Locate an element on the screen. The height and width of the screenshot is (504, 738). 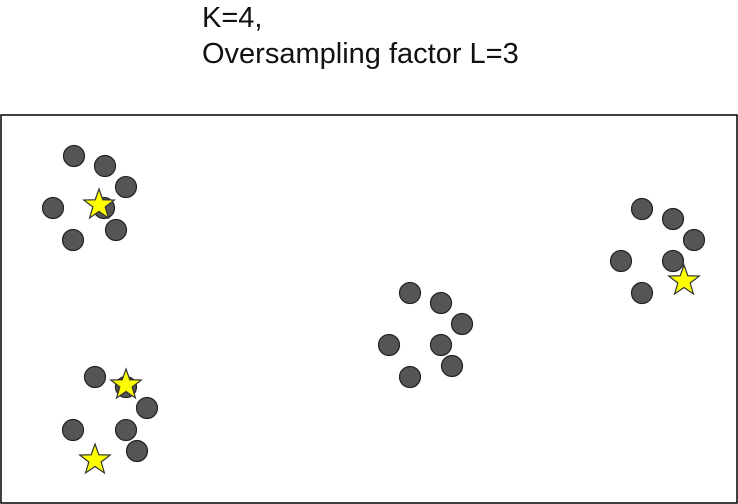
center-star-icon-top-left is located at coordinates (99, 203).